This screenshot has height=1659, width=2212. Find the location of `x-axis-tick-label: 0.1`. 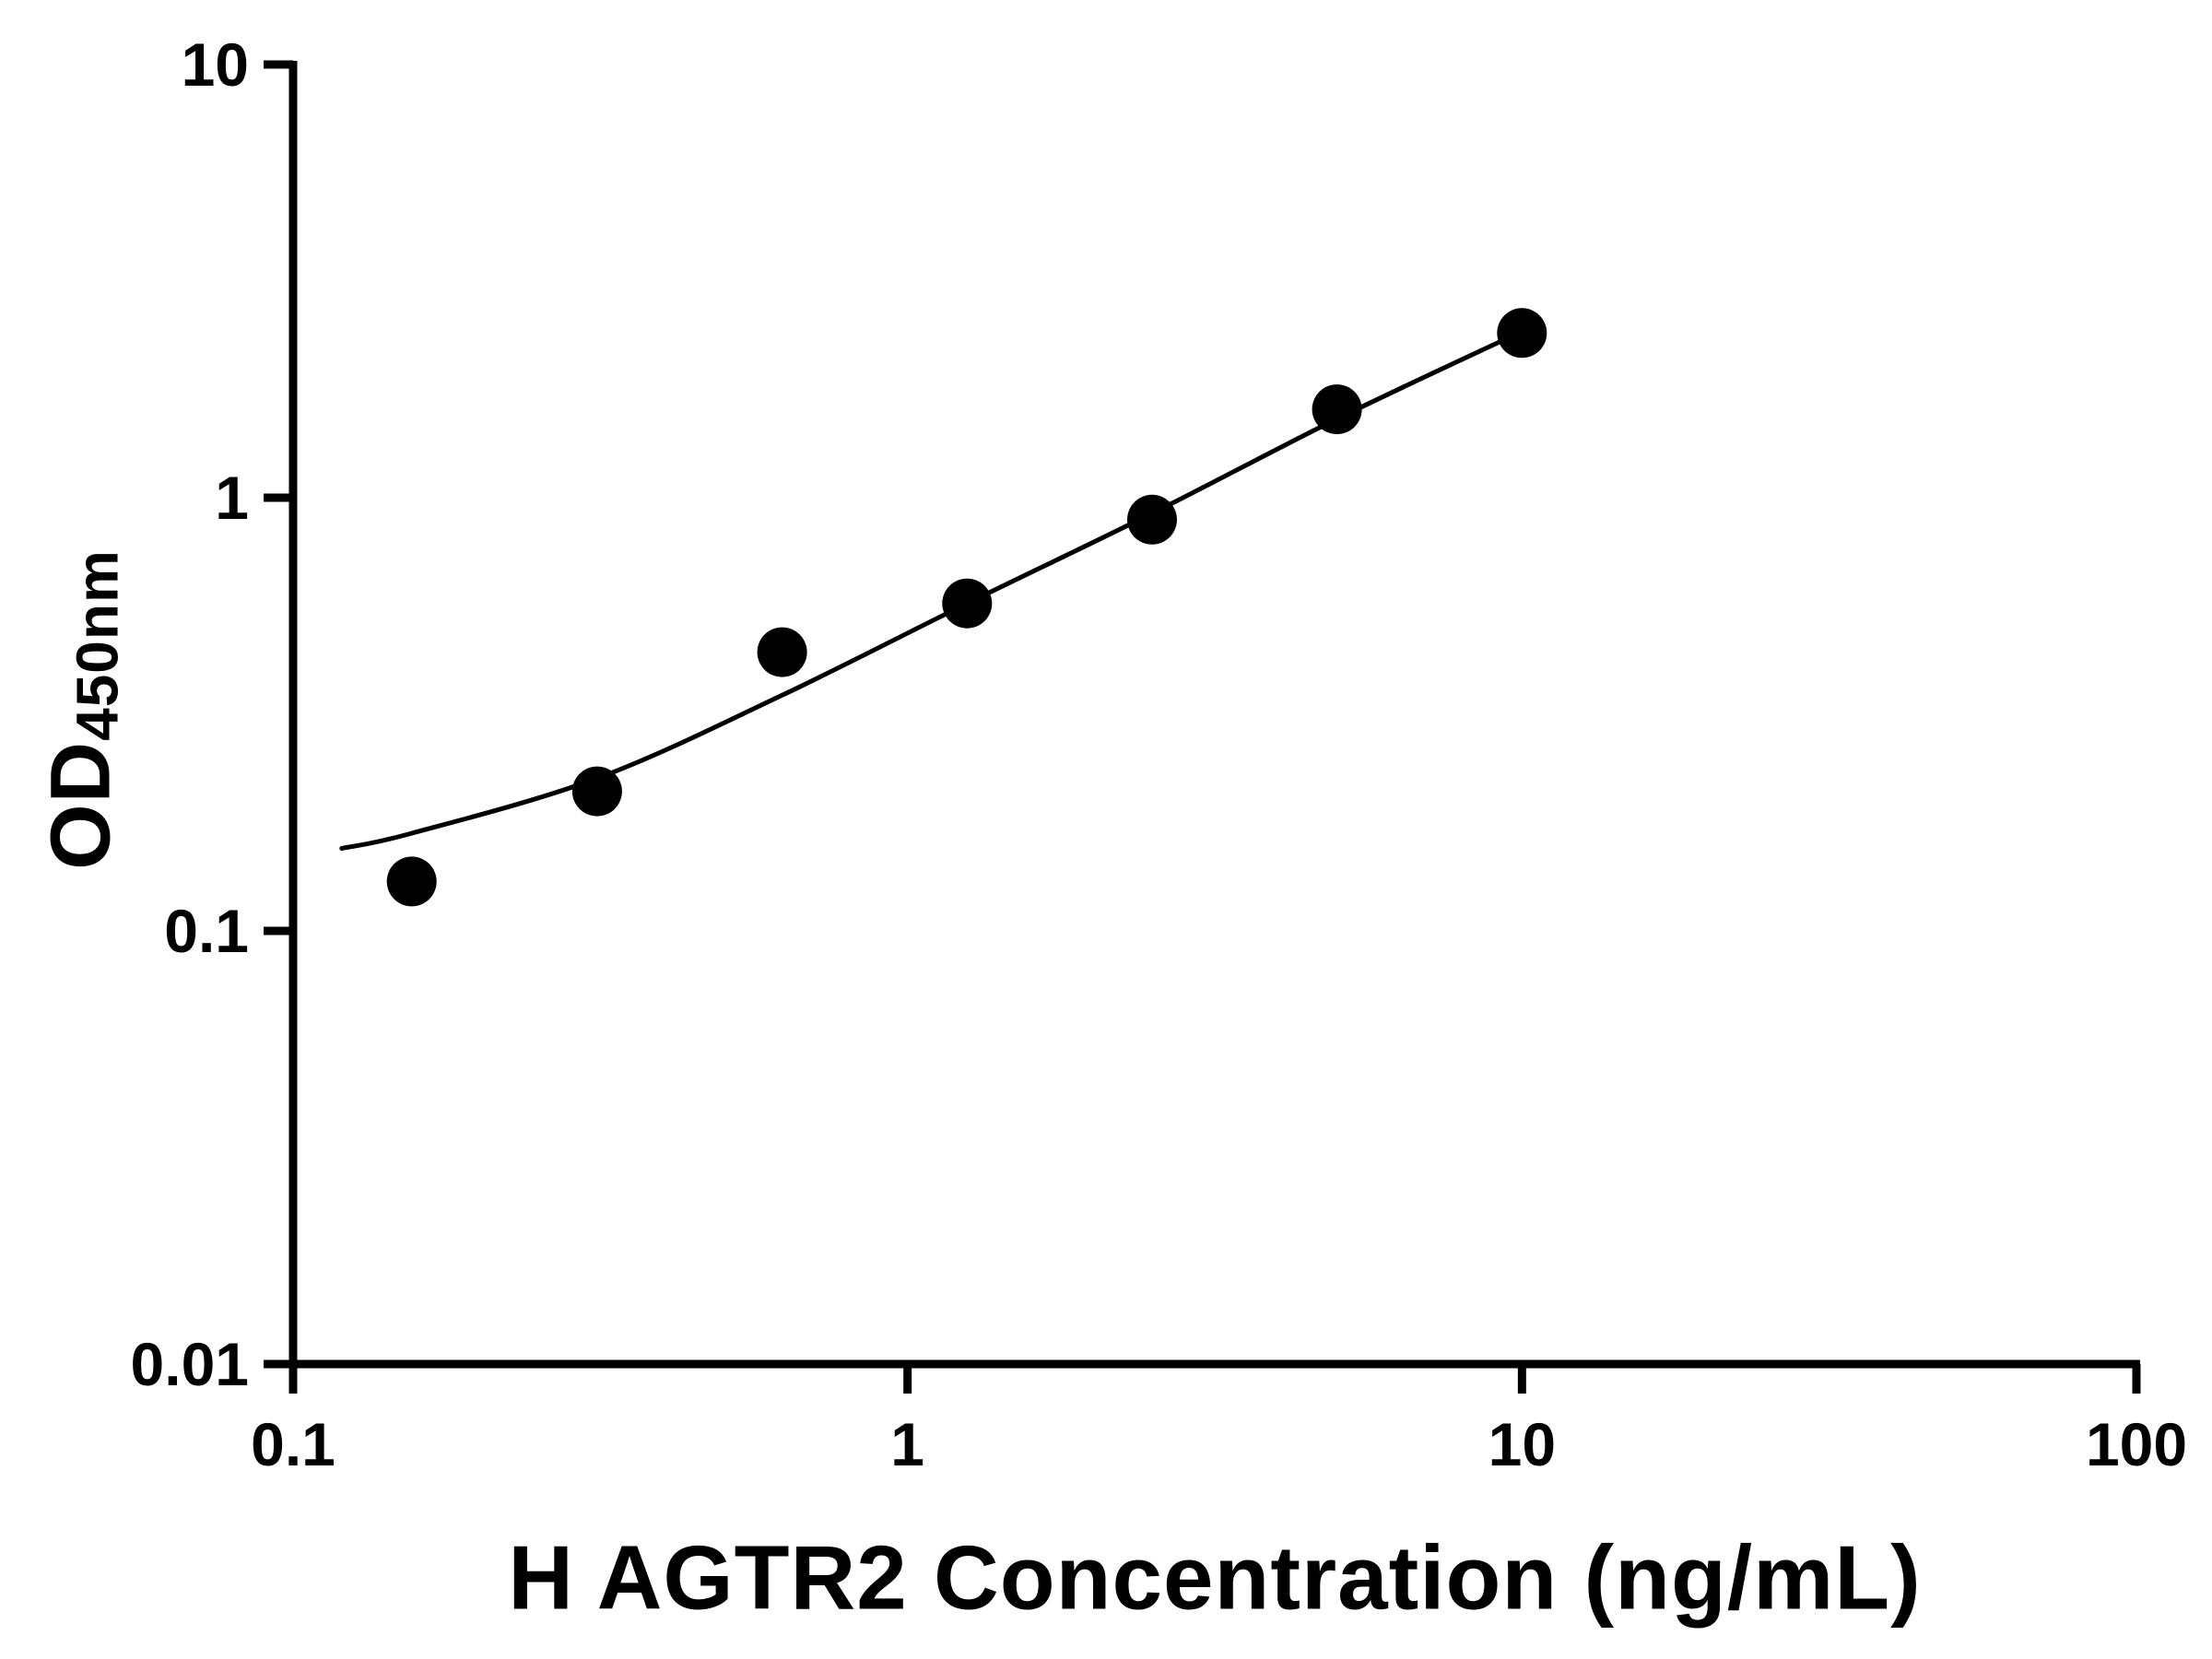

x-axis-tick-label: 0.1 is located at coordinates (293, 1444).